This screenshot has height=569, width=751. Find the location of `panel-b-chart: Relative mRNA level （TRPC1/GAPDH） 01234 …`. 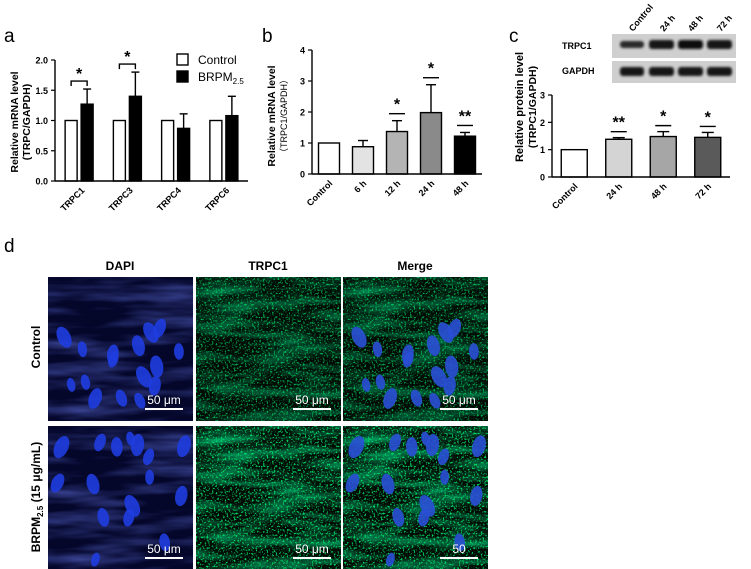

panel-b-chart: Relative mRNA level （TRPC1/GAPDH） 01234 … is located at coordinates (374, 127).